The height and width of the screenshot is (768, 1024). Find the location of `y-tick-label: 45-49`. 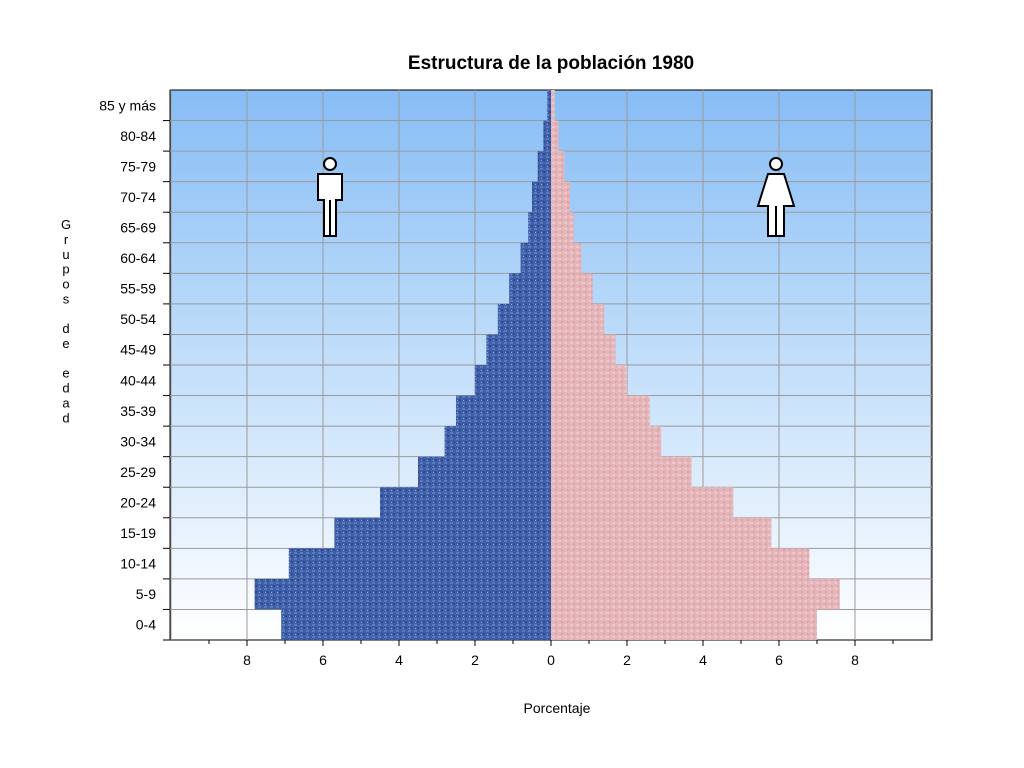

y-tick-label: 45-49 is located at coordinates (138, 350).